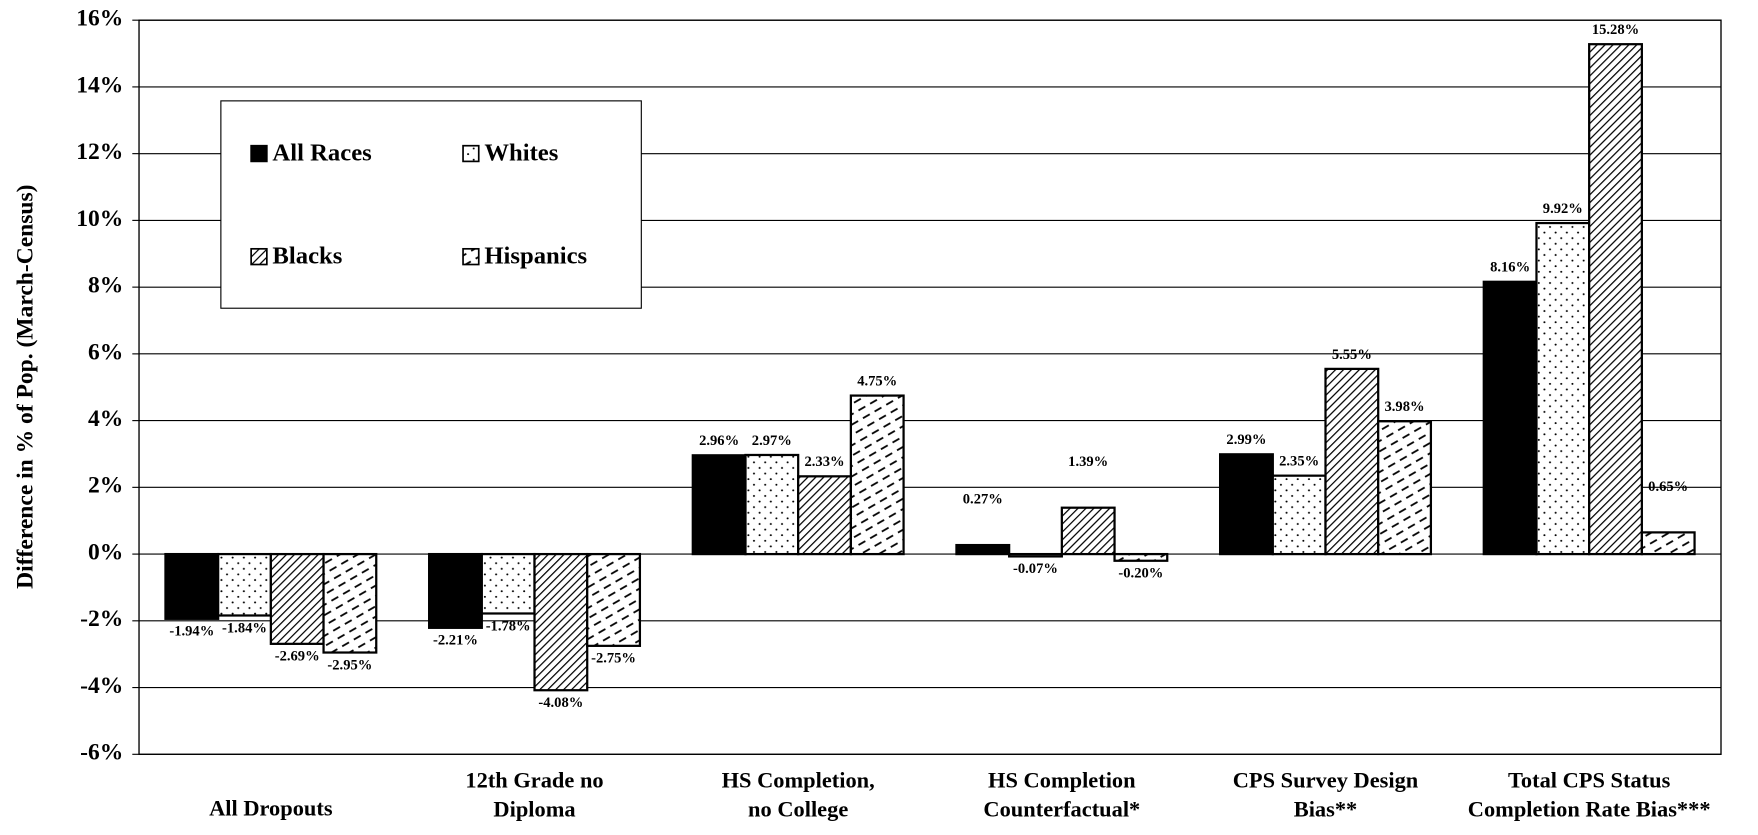 Image resolution: width=1758 pixels, height=835 pixels. What do you see at coordinates (25, 387) in the screenshot?
I see `y-axis-title: Difference in % of Pop. (March-Census)` at bounding box center [25, 387].